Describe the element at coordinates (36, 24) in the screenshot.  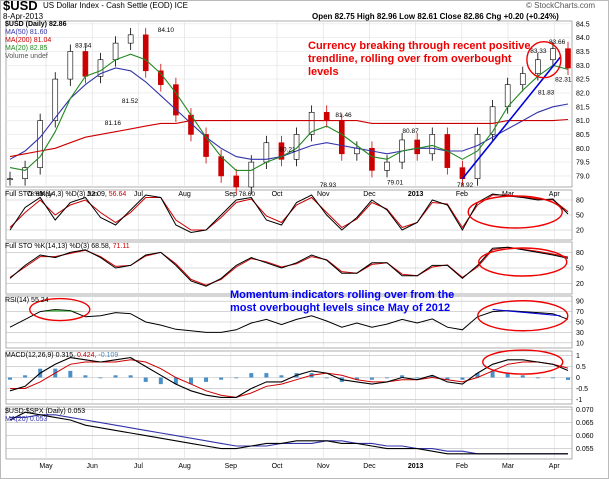
I see `price-legend: $USD (Daily) 82.86` at that location.